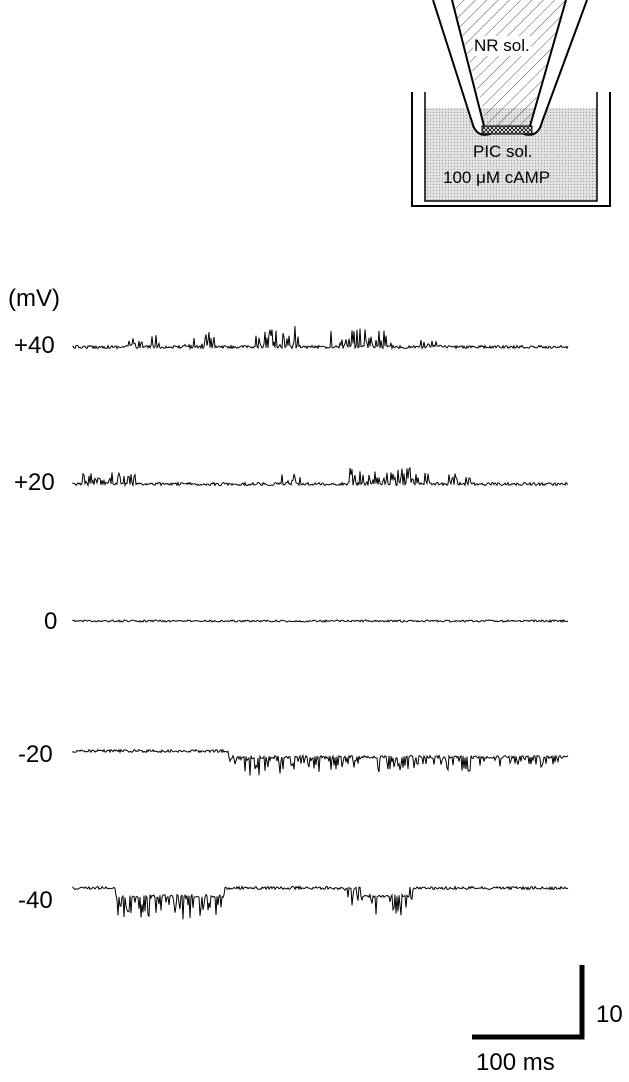 The width and height of the screenshot is (629, 1082). I want to click on voltage-label-0: 0, so click(51, 621).